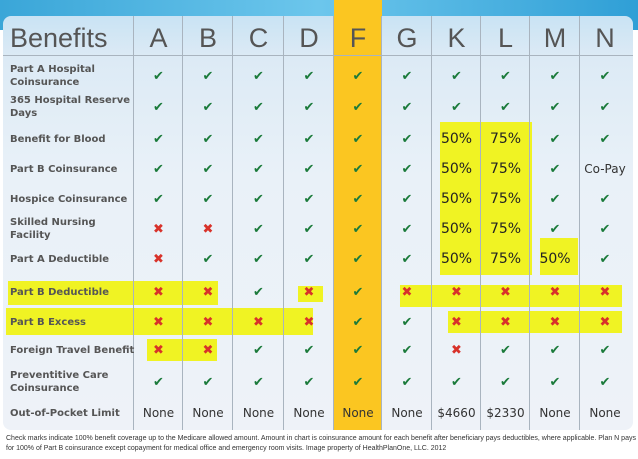 The width and height of the screenshot is (638, 459). I want to click on row-label: Benefit for Blood, so click(58, 139).